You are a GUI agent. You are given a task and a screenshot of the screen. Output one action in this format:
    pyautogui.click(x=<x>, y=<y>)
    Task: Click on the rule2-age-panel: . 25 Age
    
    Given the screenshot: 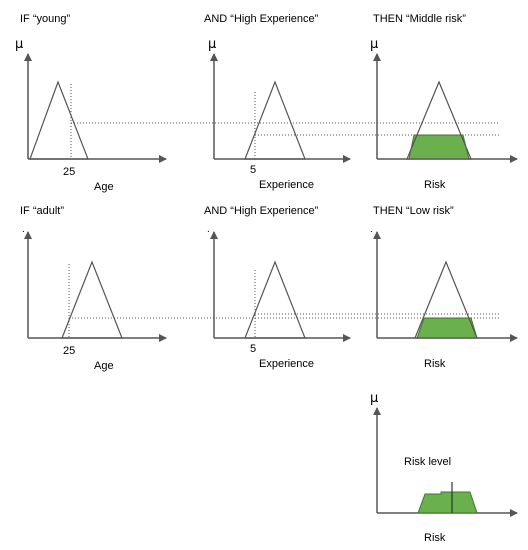 What is the action you would take?
    pyautogui.click(x=94, y=298)
    